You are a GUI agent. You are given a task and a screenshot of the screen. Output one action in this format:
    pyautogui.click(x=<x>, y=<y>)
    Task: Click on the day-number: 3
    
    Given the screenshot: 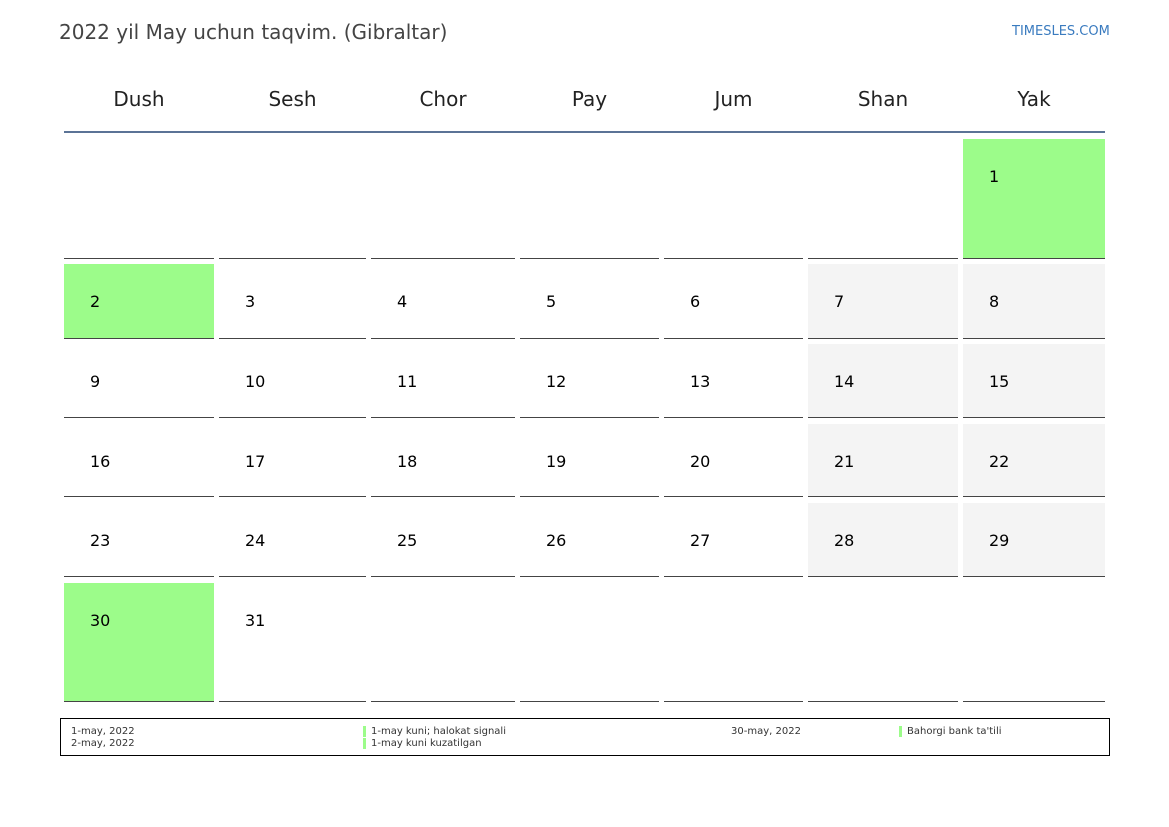 What is the action you would take?
    pyautogui.click(x=250, y=301)
    